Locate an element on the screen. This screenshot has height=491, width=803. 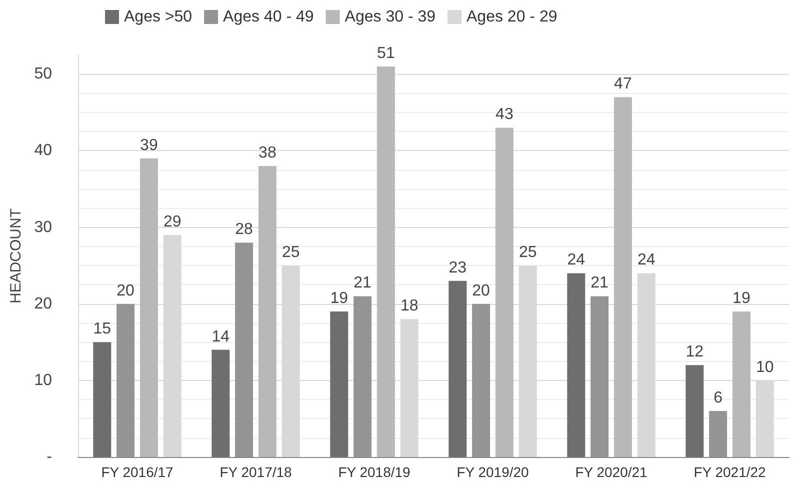
data-label: 28 is located at coordinates (244, 229).